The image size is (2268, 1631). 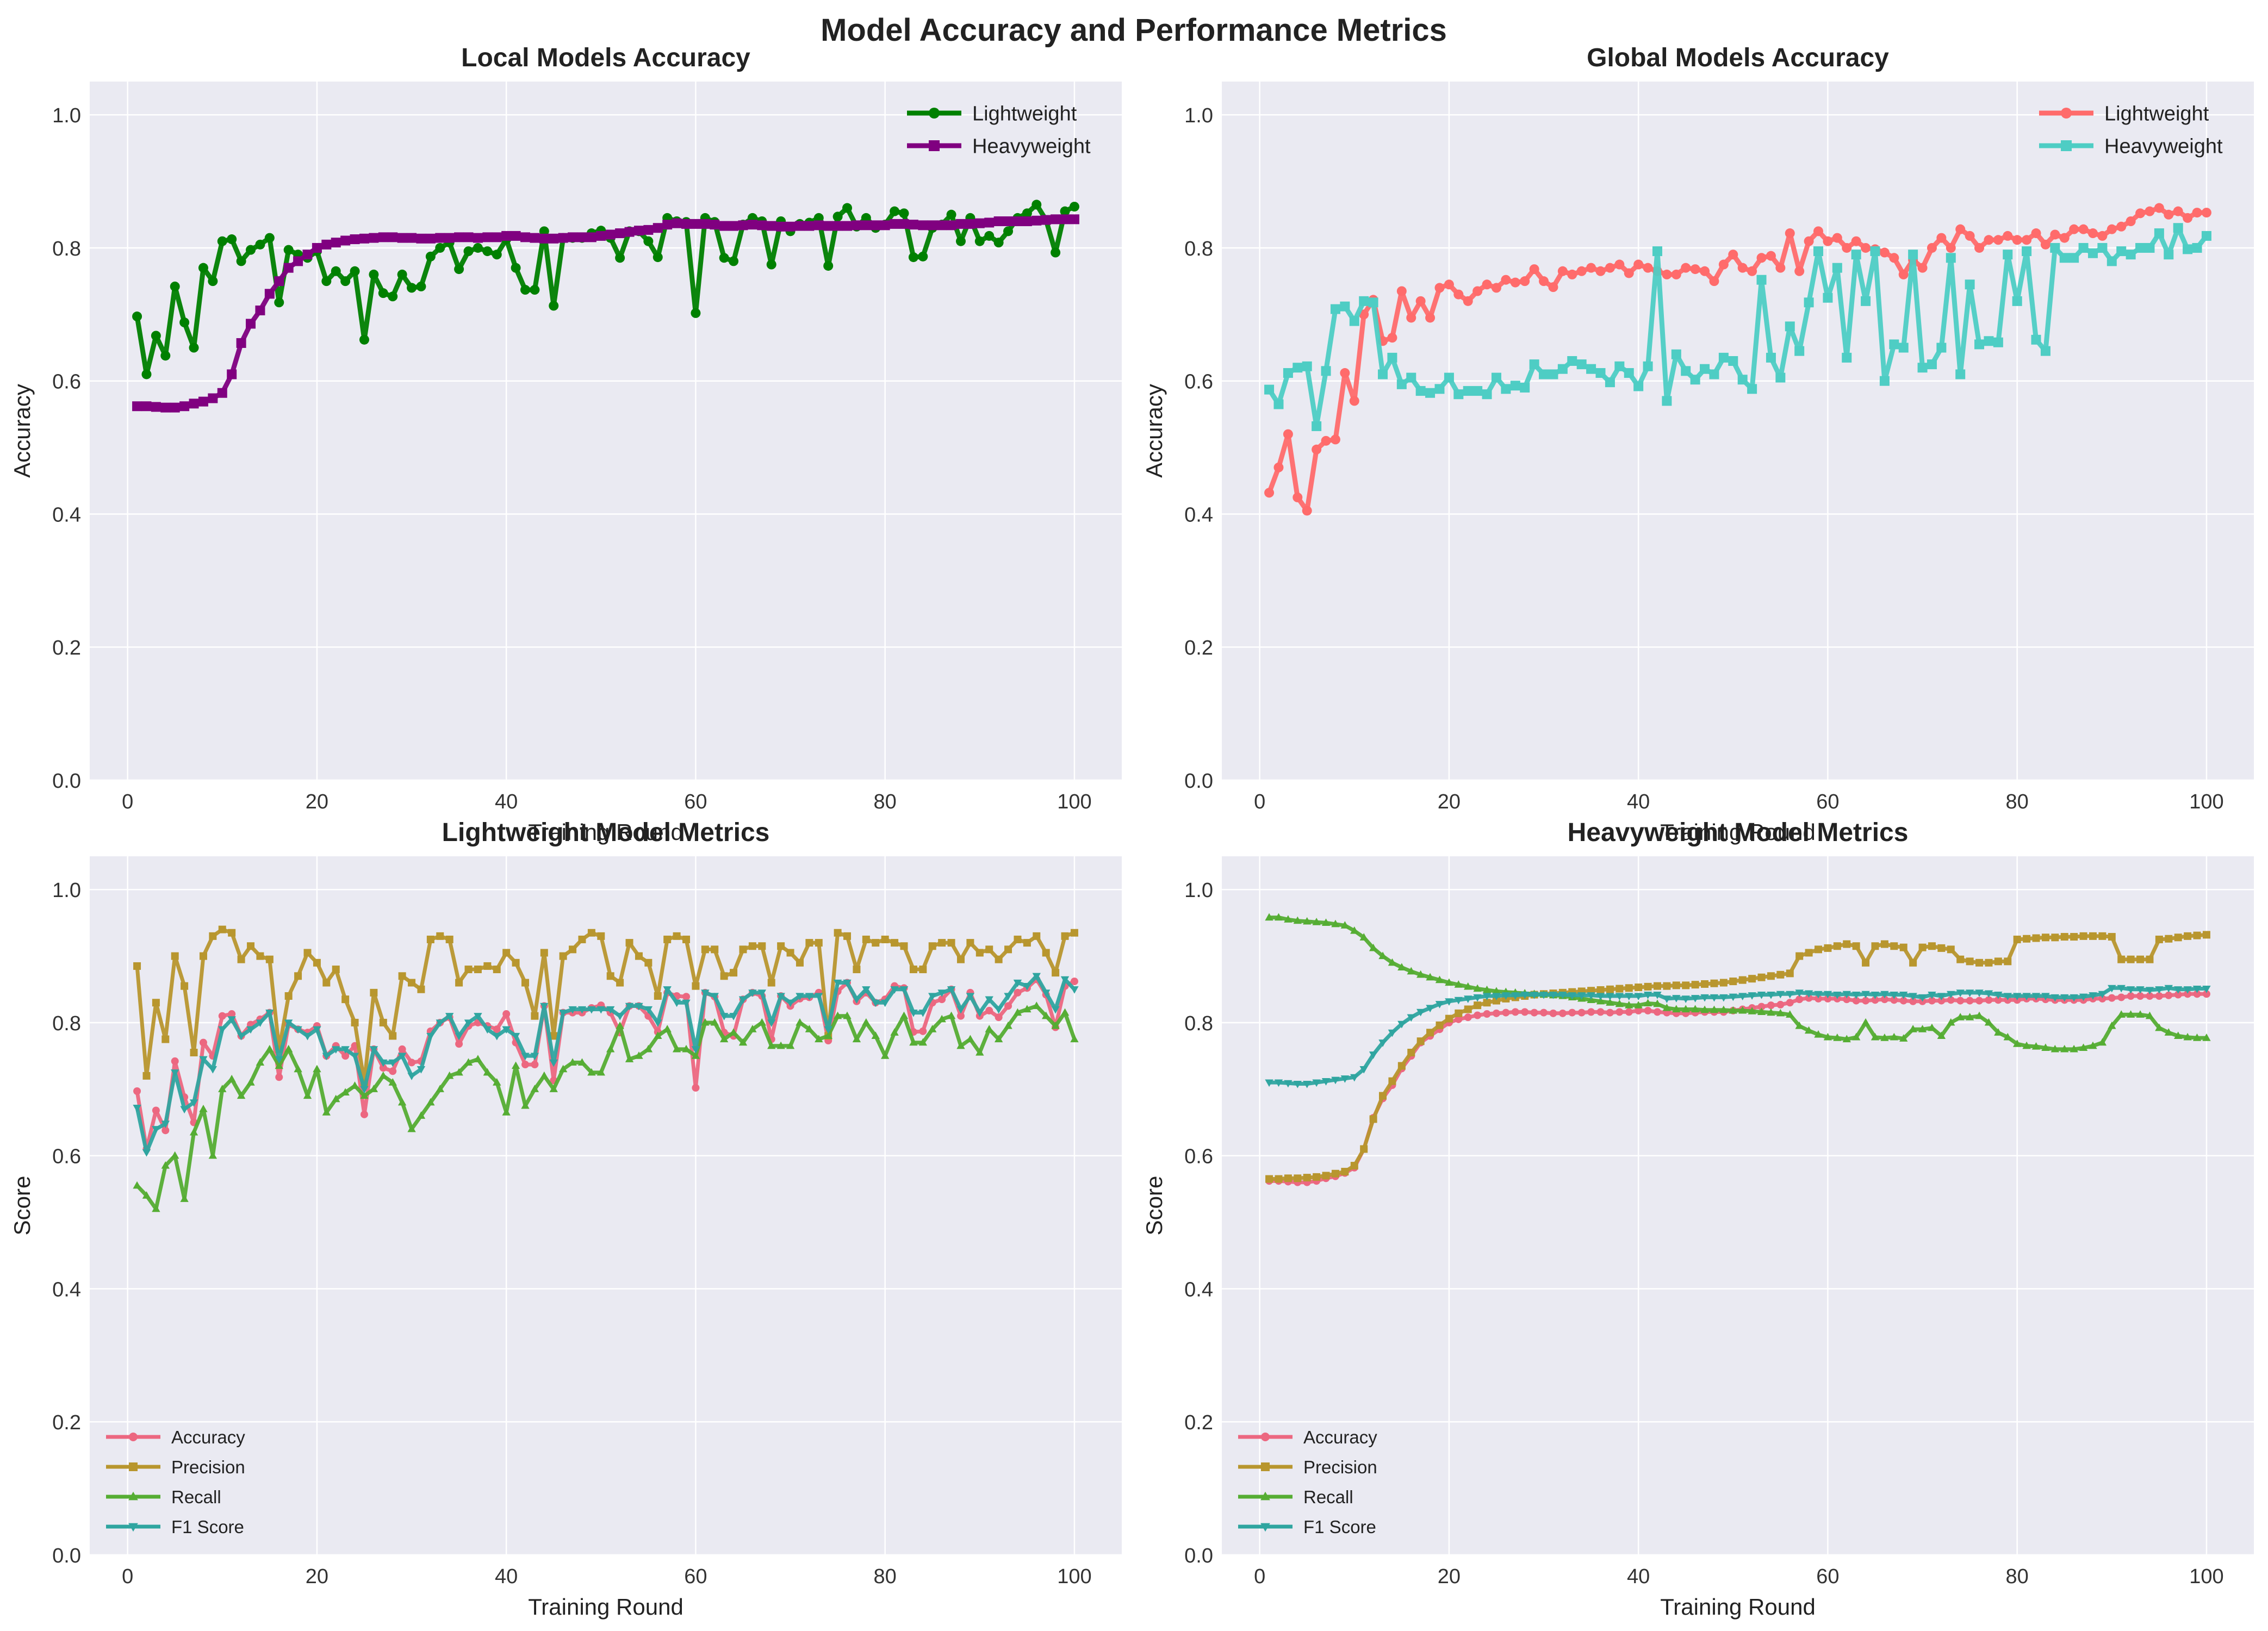 What do you see at coordinates (67, 781) in the screenshot?
I see `y-tick-label: 0.0` at bounding box center [67, 781].